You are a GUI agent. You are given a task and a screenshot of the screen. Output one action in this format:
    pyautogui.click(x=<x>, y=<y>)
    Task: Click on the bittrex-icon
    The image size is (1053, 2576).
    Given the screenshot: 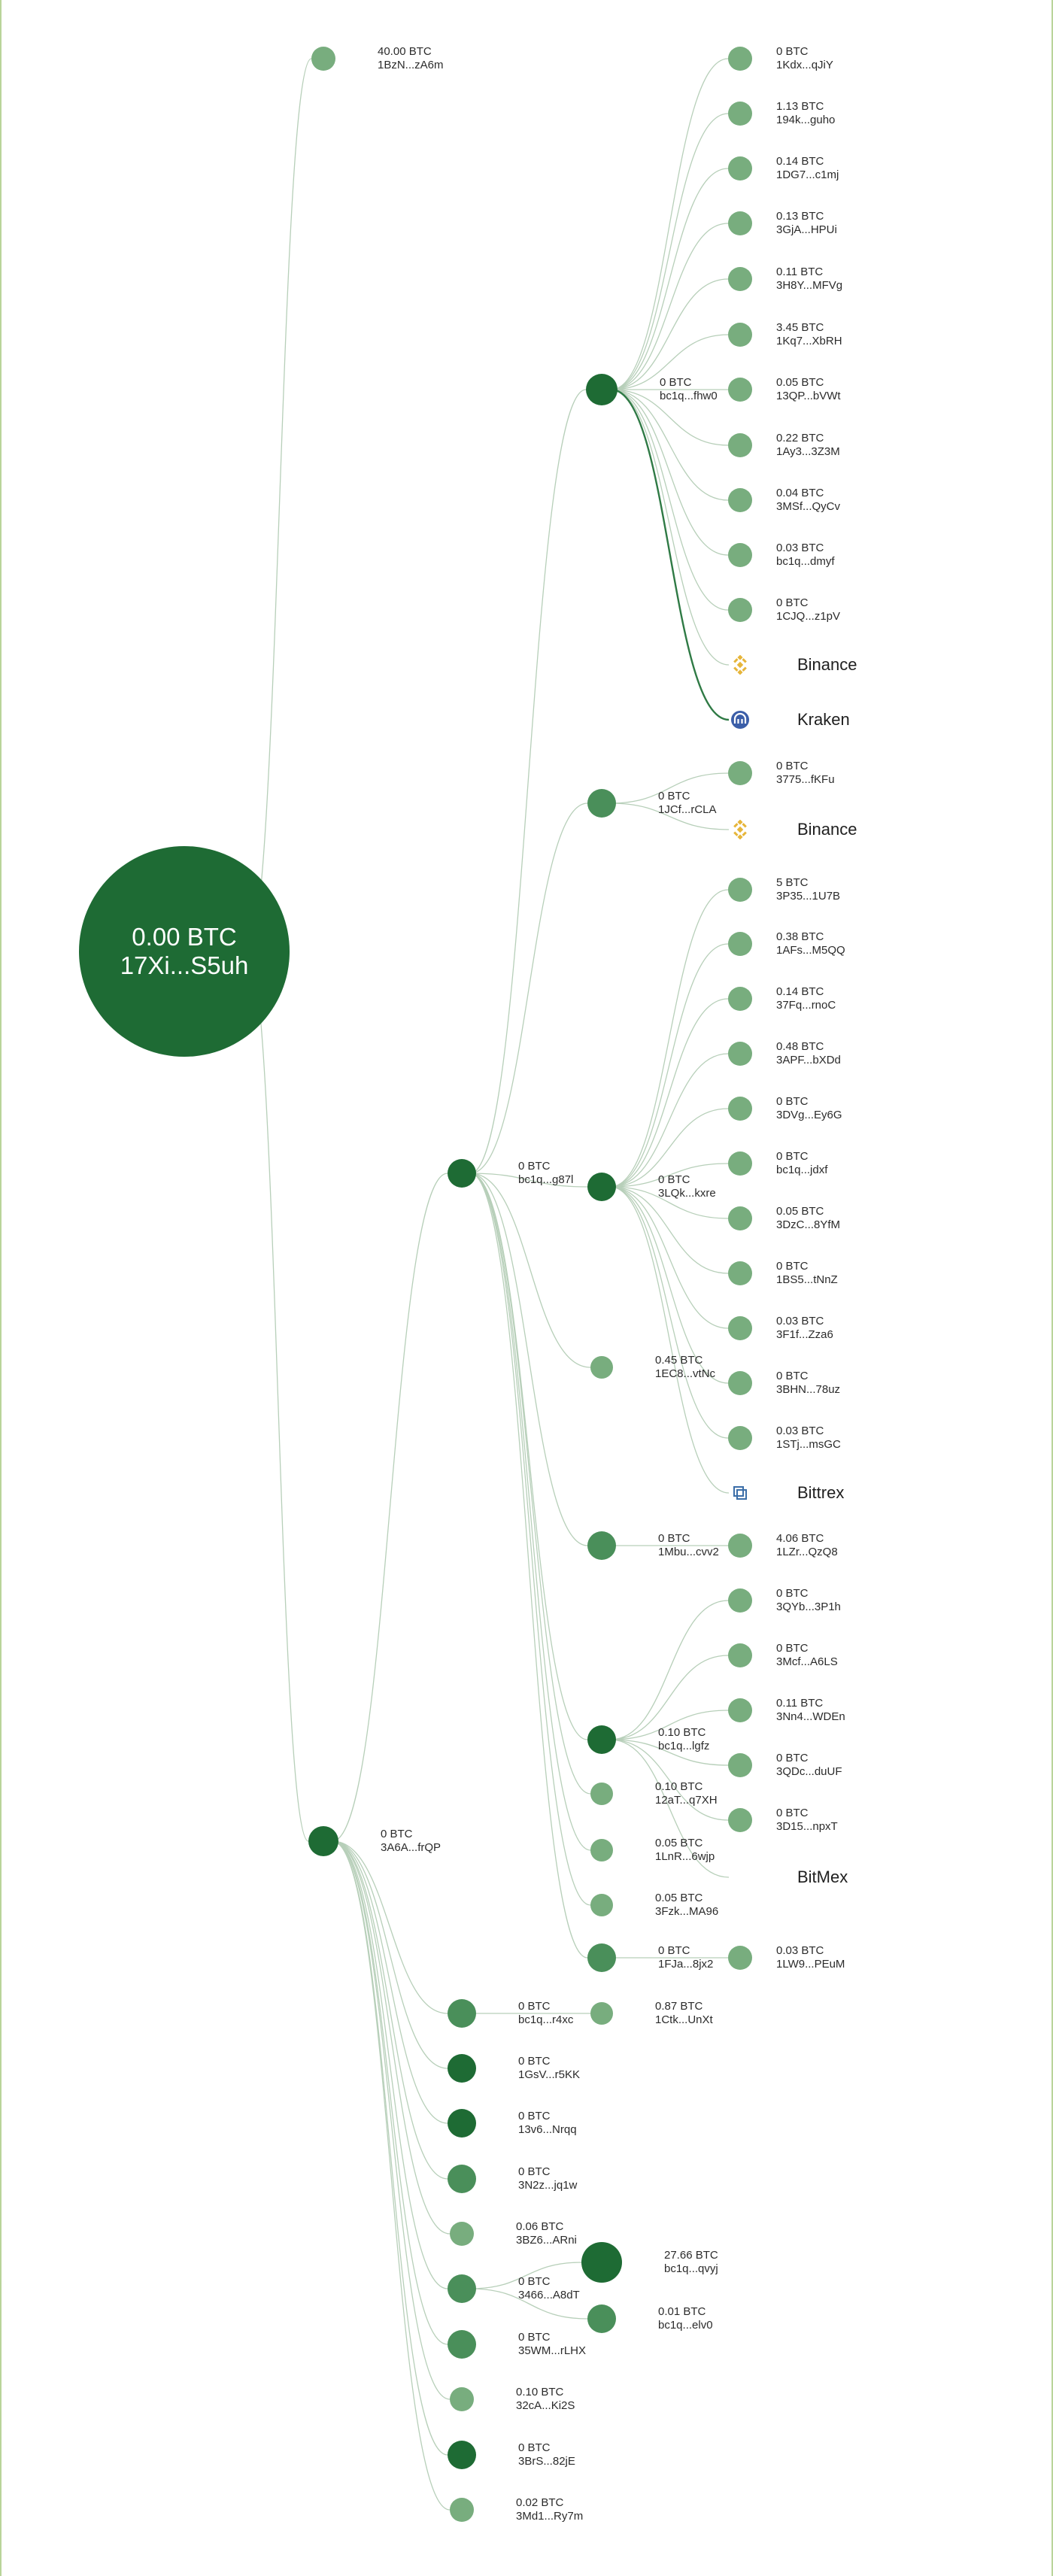 What is the action you would take?
    pyautogui.click(x=740, y=1493)
    